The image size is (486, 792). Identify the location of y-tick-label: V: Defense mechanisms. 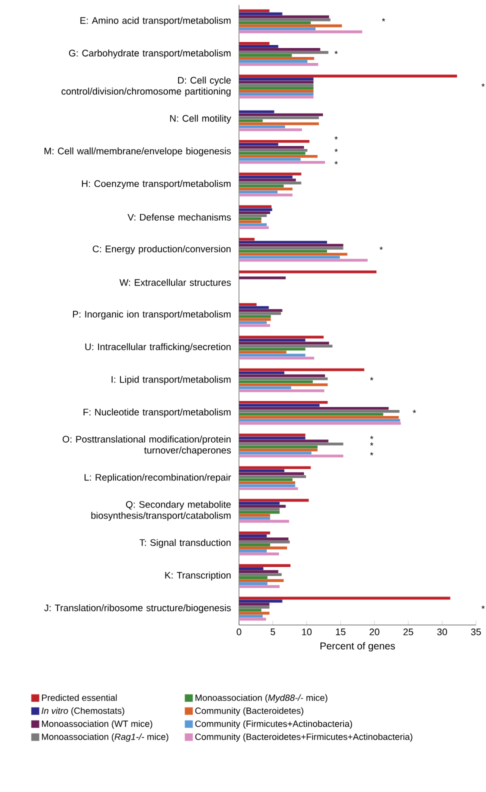
(179, 217).